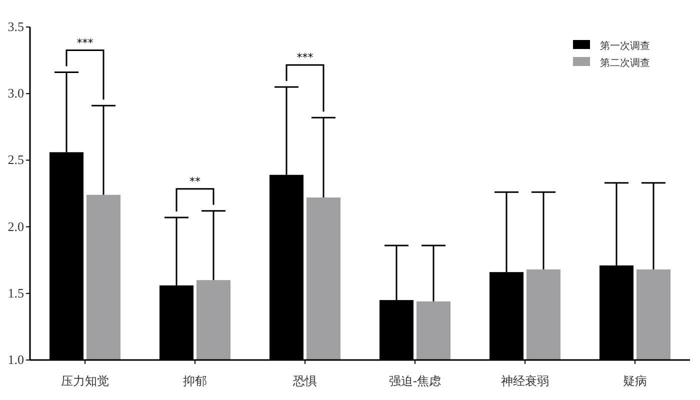 The image size is (700, 400). I want to click on x-tick-label: 疑病, so click(635, 381).